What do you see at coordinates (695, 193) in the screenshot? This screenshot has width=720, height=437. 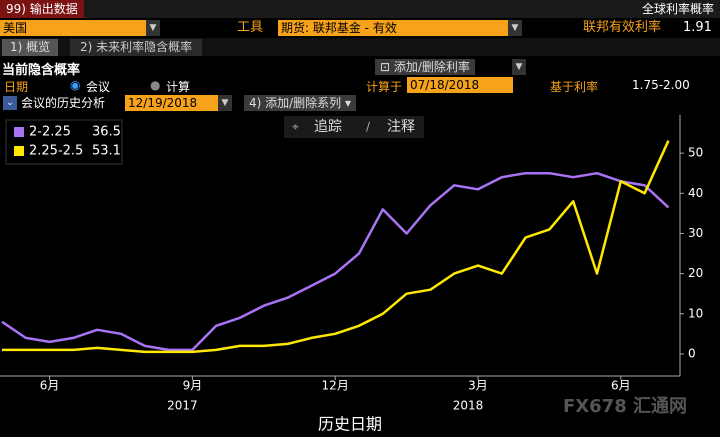 I see `y-tick-label: 40` at bounding box center [695, 193].